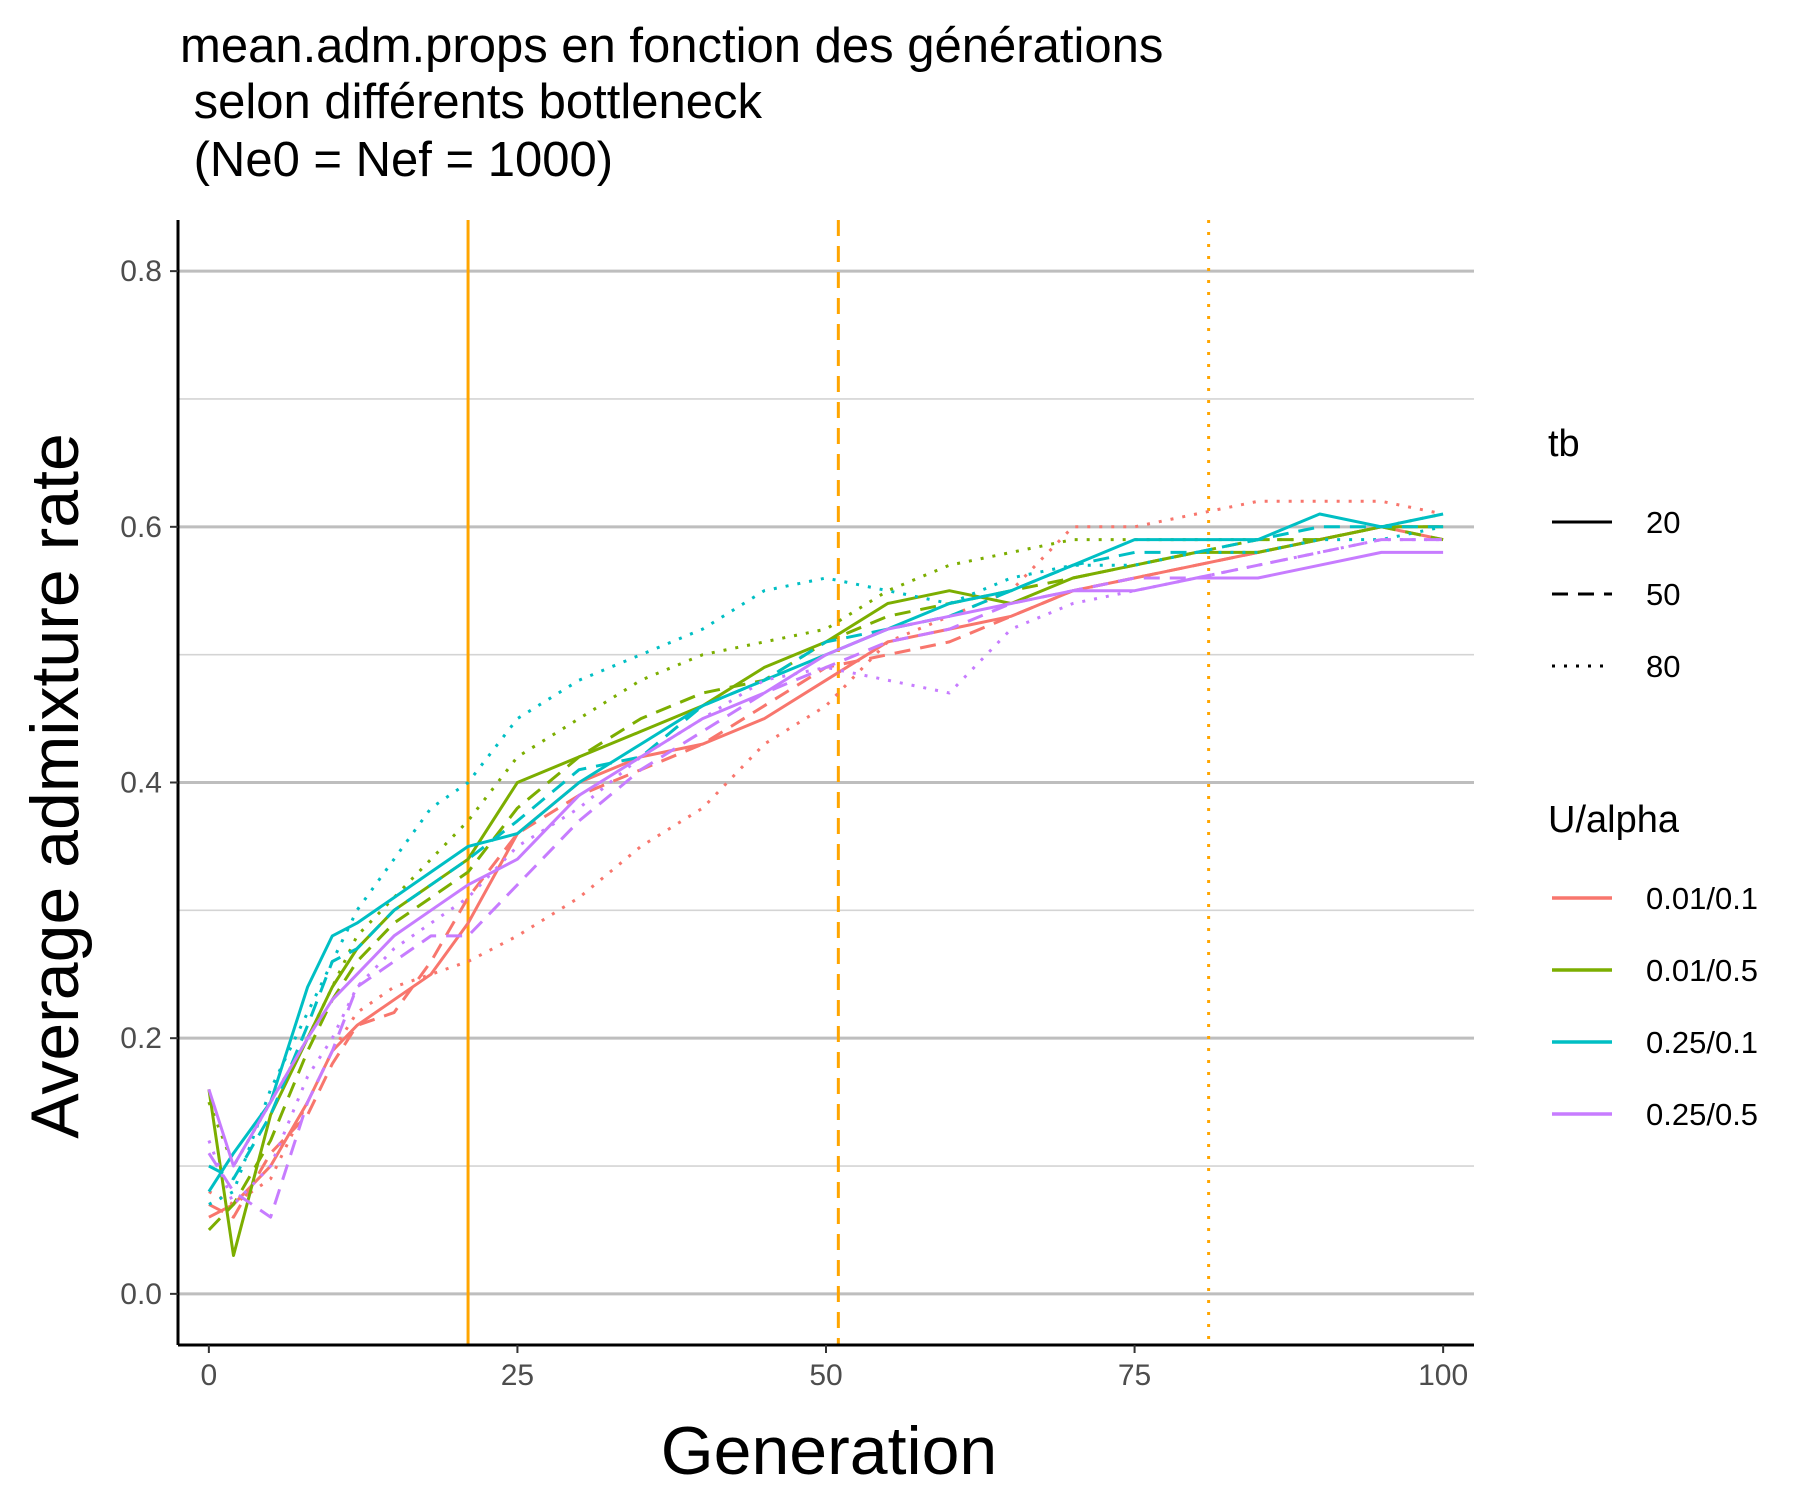 The image size is (1800, 1500). Describe the element at coordinates (209, 1375) in the screenshot. I see `x-tick-label: 0` at that location.